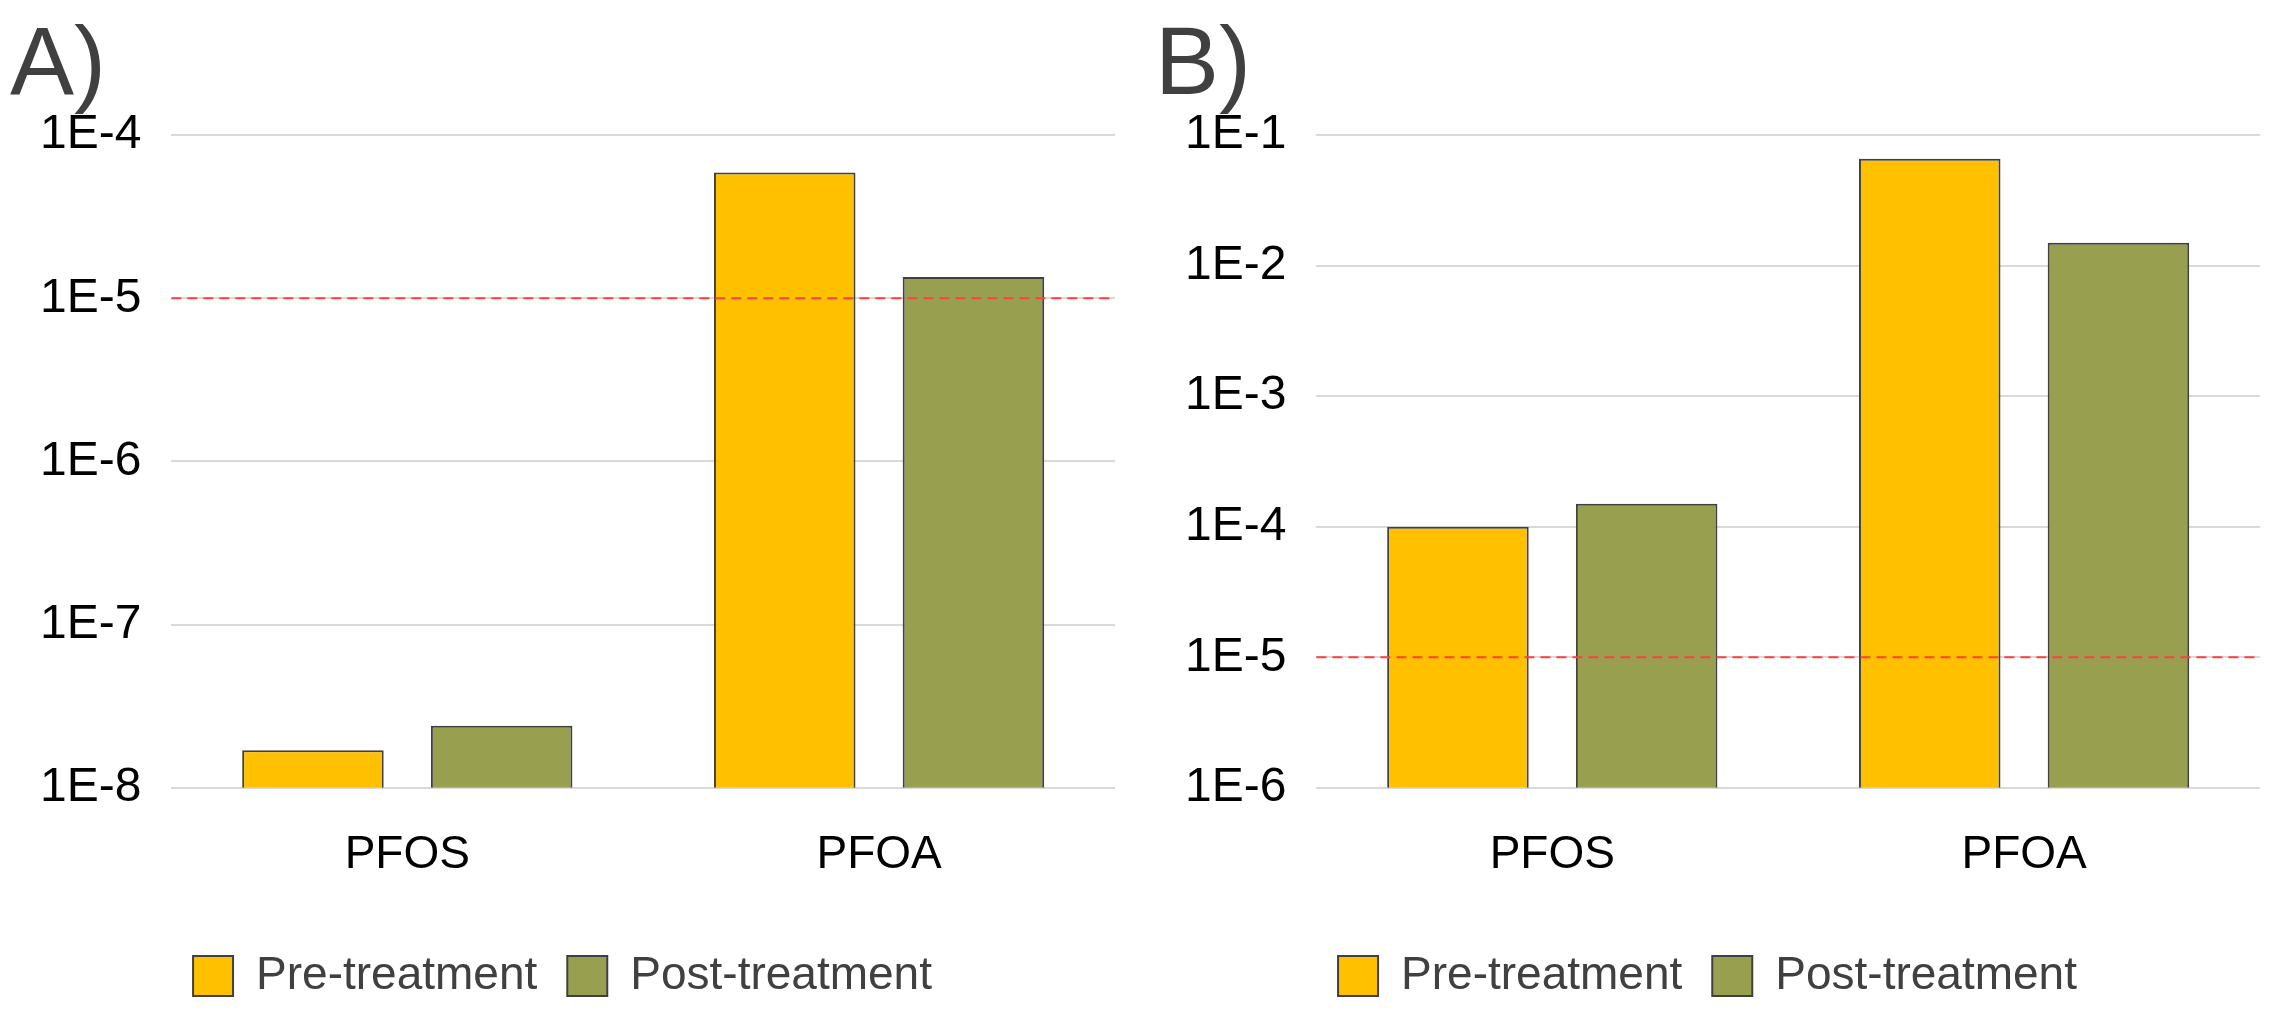 The height and width of the screenshot is (1019, 2290). What do you see at coordinates (91, 621) in the screenshot?
I see `y-tick-label: 1E-7` at bounding box center [91, 621].